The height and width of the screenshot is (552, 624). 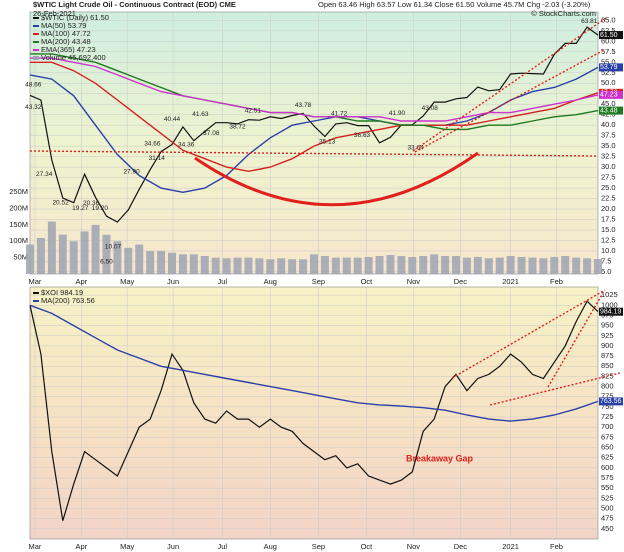 I want to click on x-tick-label: Nov, so click(x=414, y=281).